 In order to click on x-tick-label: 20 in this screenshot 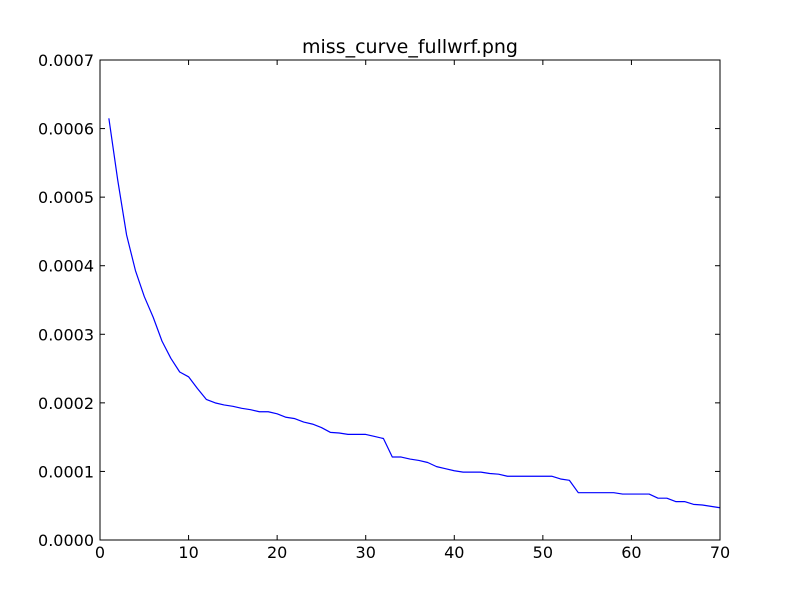, I will do `click(277, 552)`.